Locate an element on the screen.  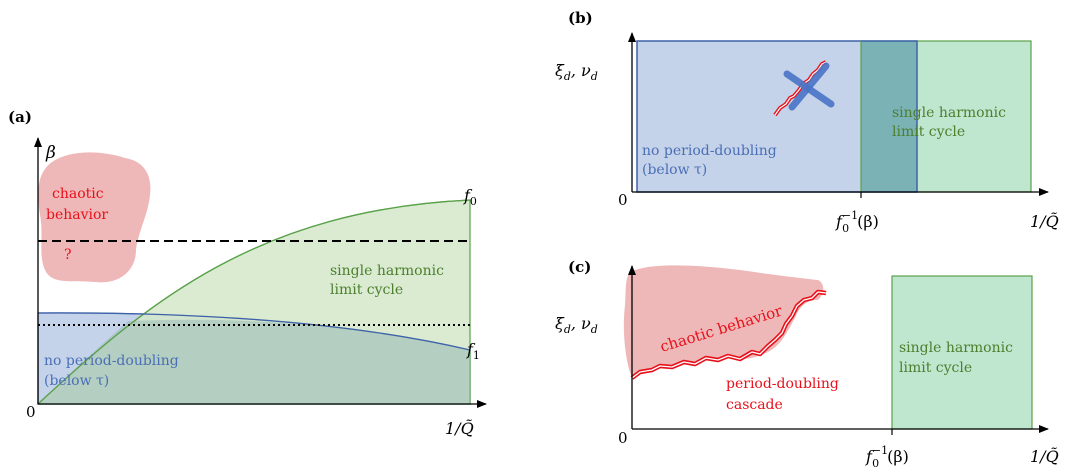
chaotic-line1: chaotic is located at coordinates (78, 194).